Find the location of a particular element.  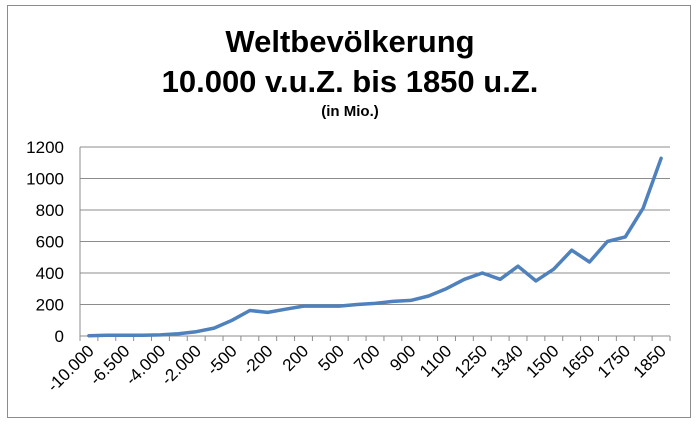

x-tick-label: 1500 is located at coordinates (542, 361).